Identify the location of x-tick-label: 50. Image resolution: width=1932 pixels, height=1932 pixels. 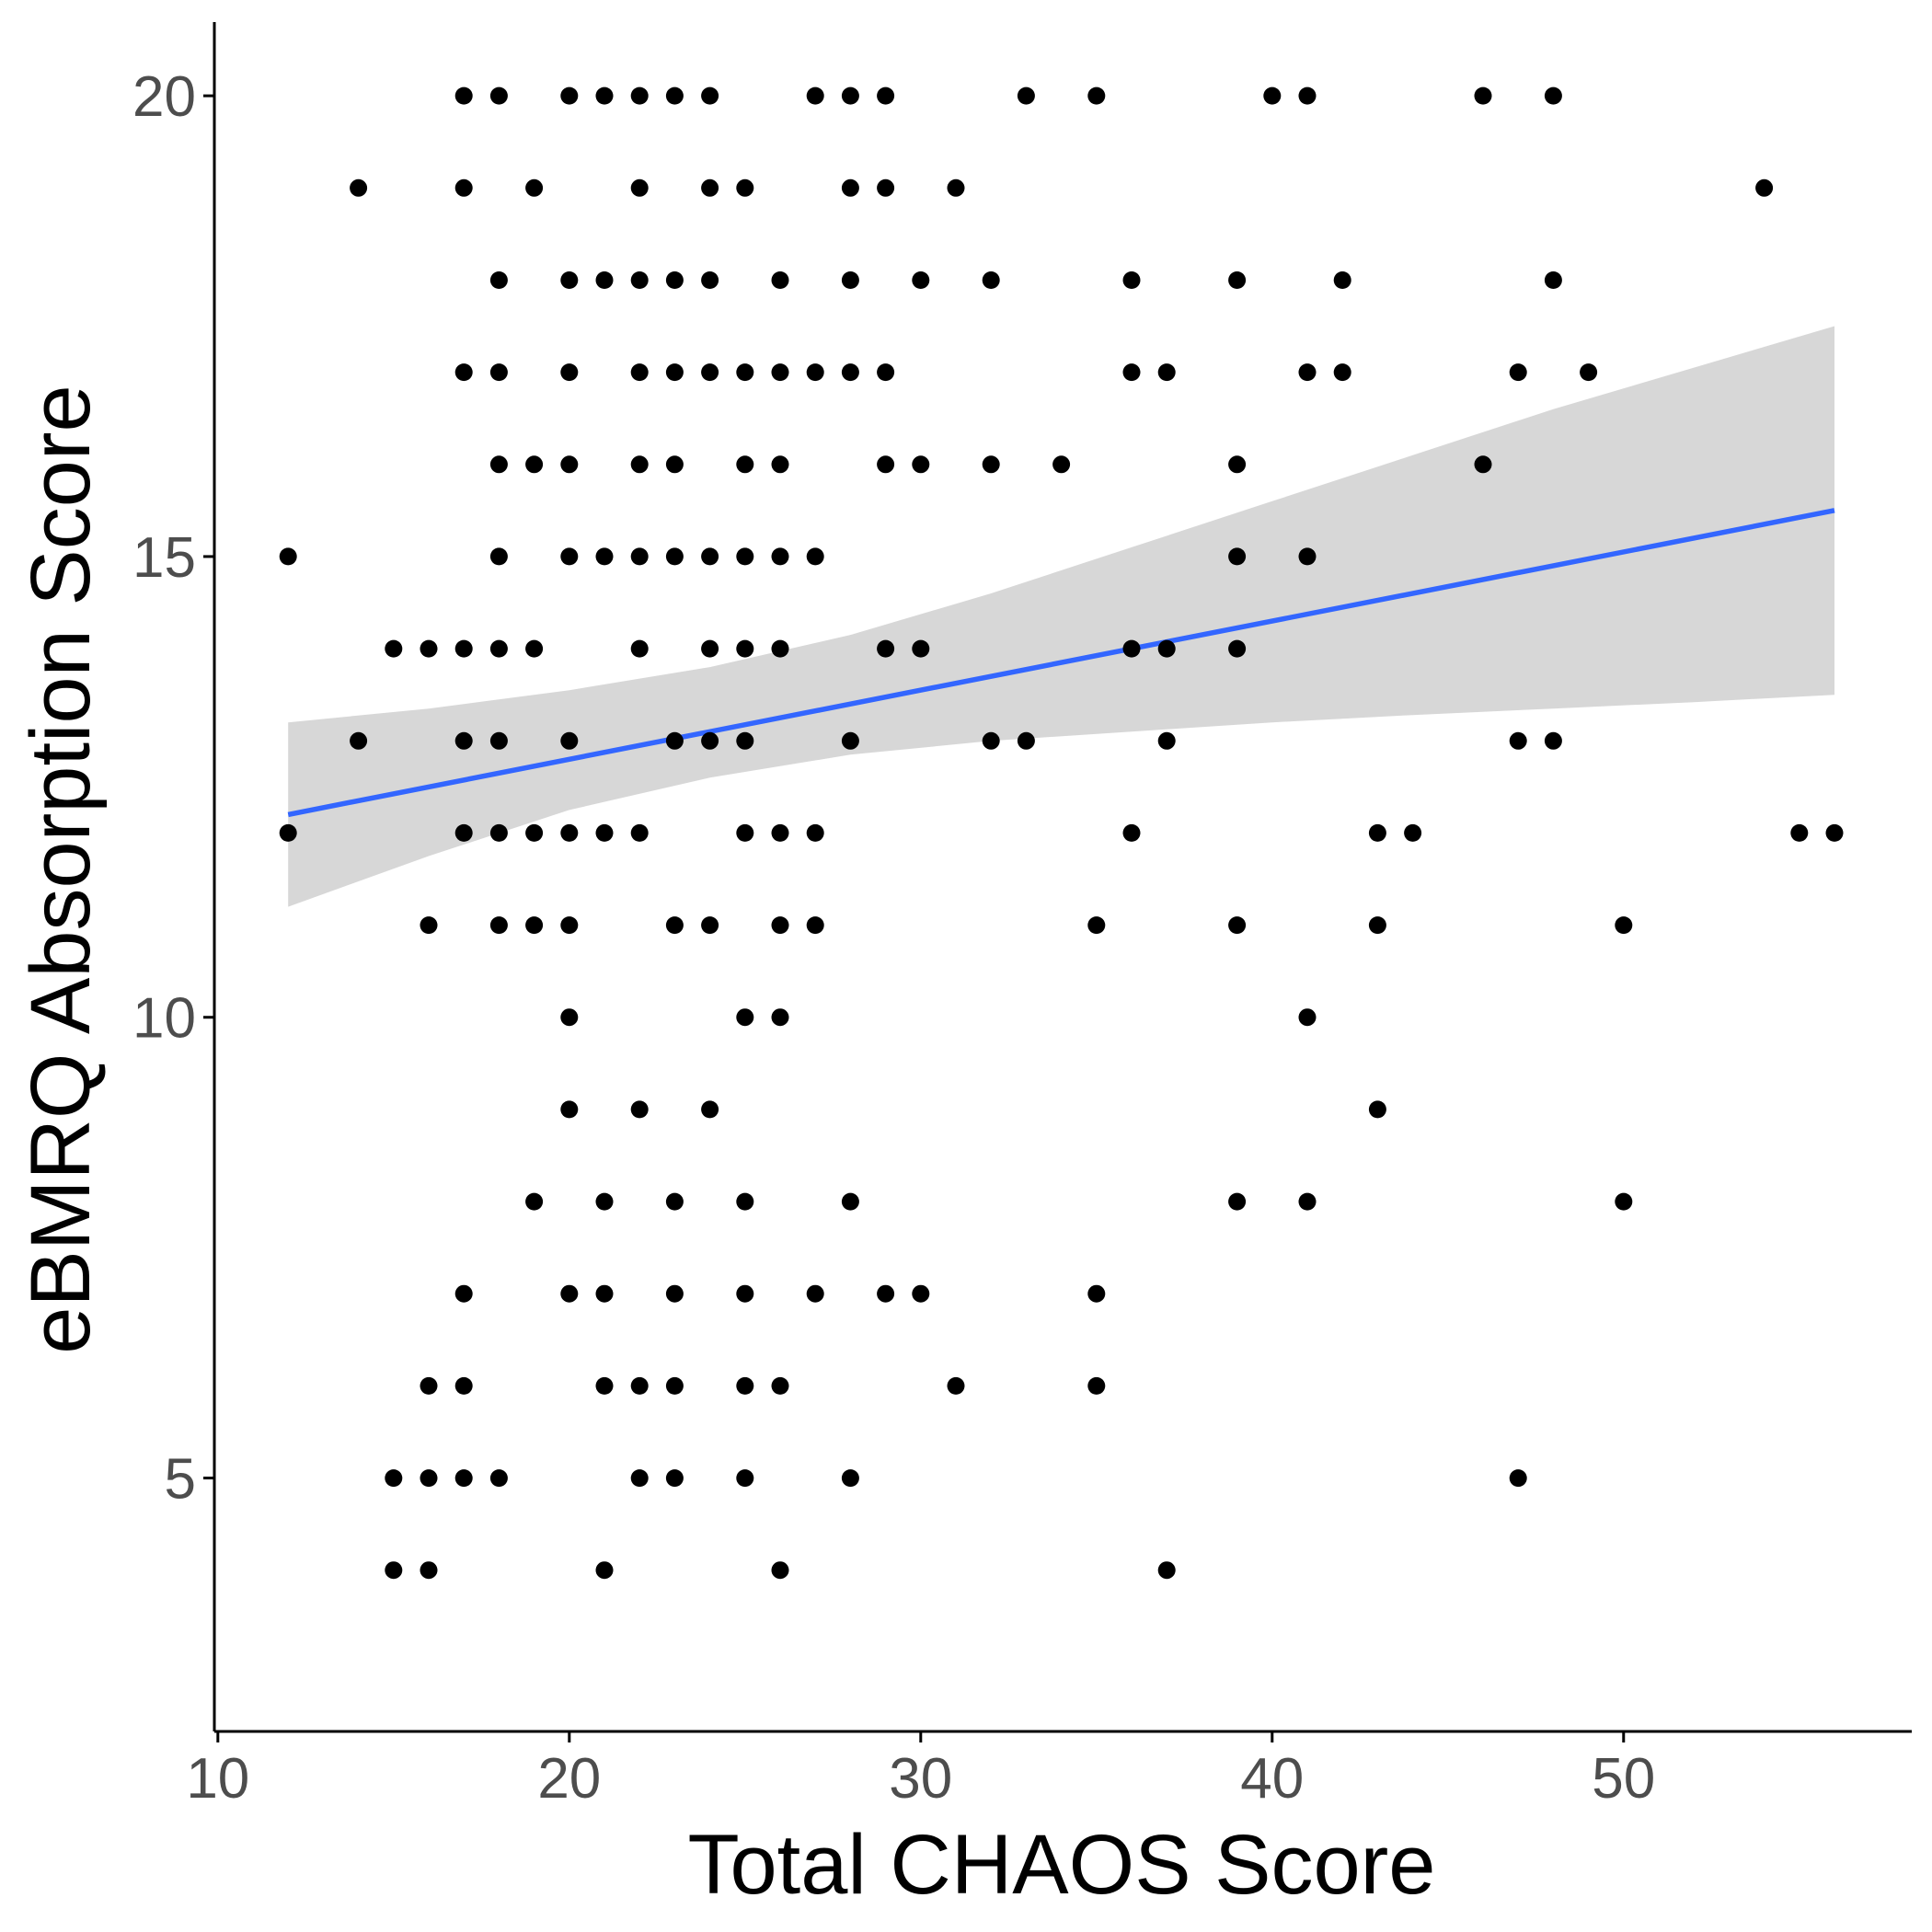
(1623, 1779).